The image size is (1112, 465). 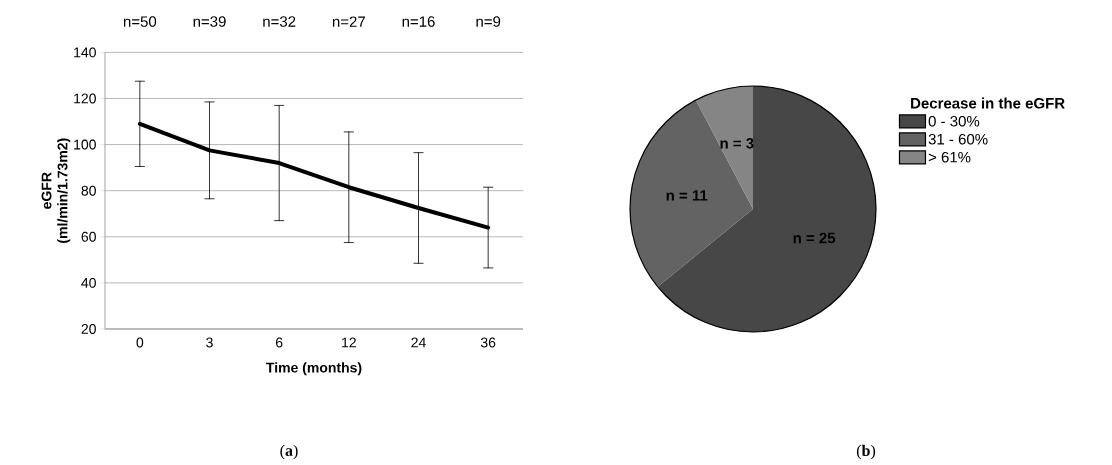 I want to click on y-tick-label: 100, so click(x=85, y=144).